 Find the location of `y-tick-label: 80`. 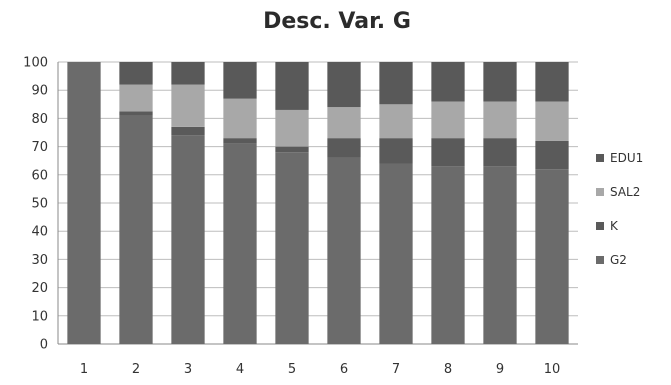

y-tick-label: 80 is located at coordinates (39, 119).